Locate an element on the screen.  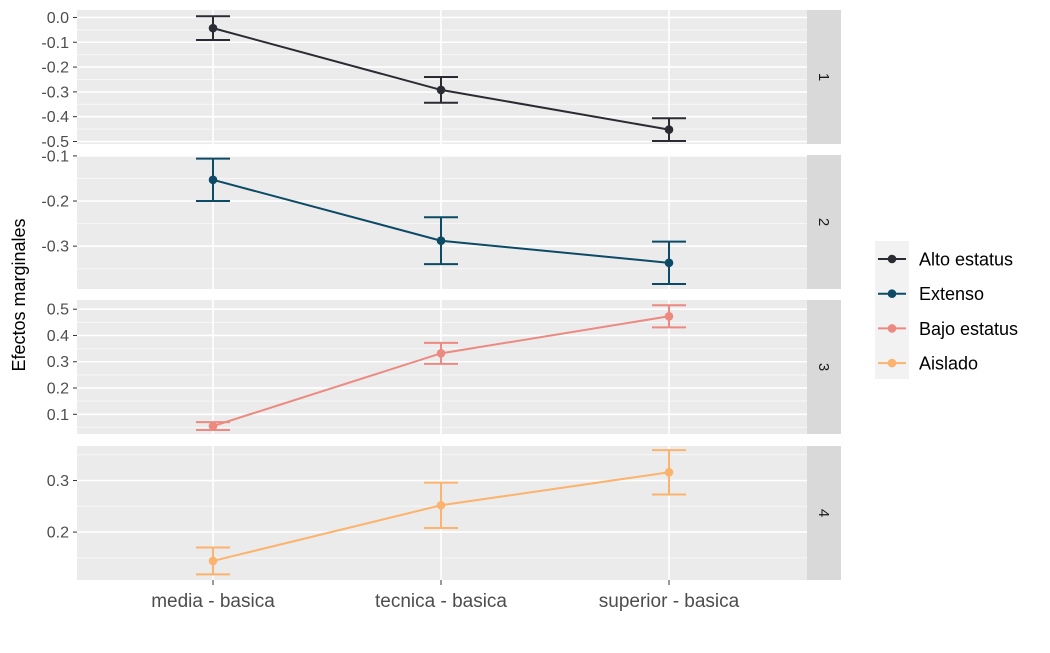
facet-strip-label: 3 is located at coordinates (823, 367).